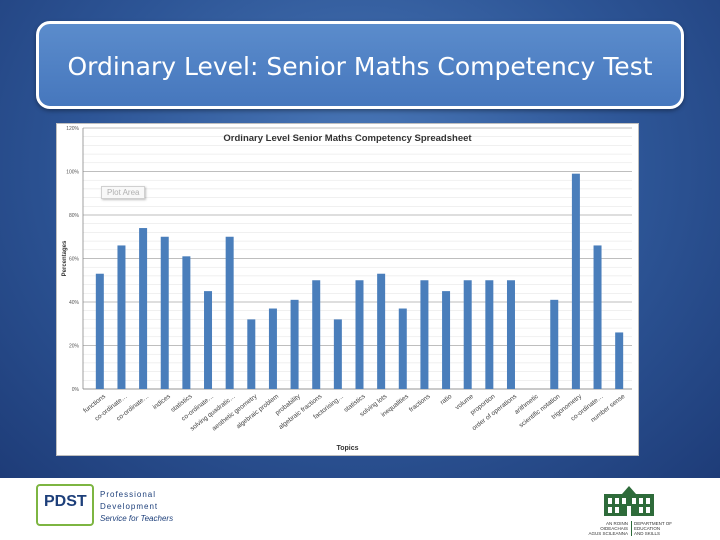 The image size is (720, 540). Describe the element at coordinates (608, 533) in the screenshot. I see `dept-irish-line-c: AGUS SCILEANNA` at that location.